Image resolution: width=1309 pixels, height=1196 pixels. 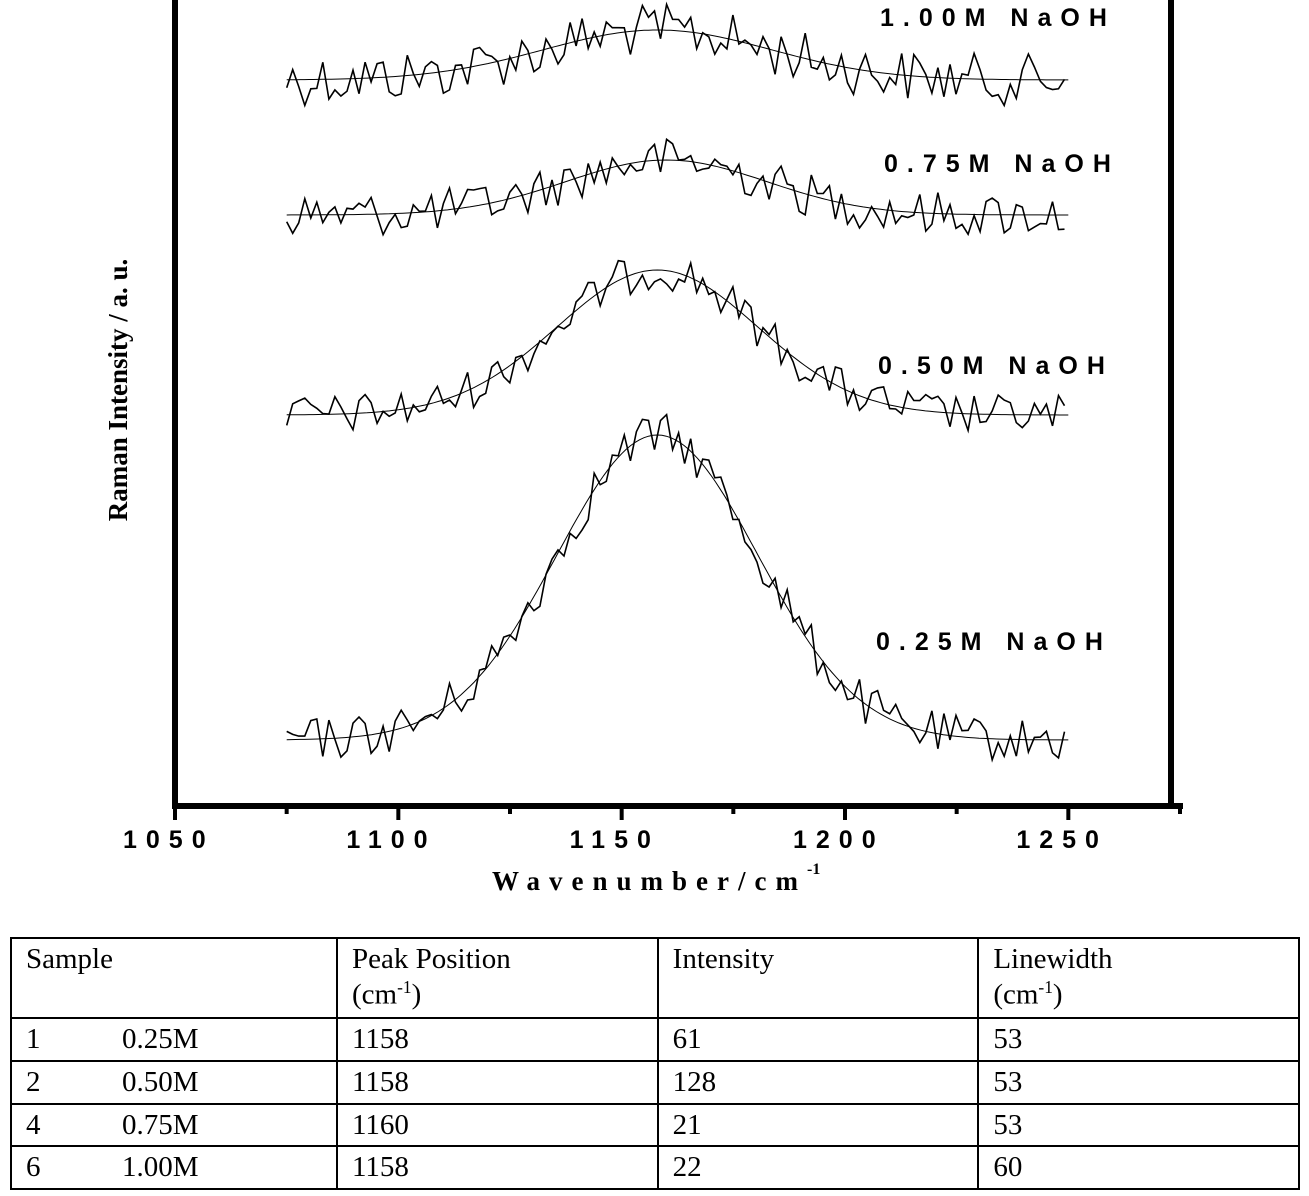 What do you see at coordinates (404, 986) in the screenshot?
I see `header-peak-unit-sup: -1` at bounding box center [404, 986].